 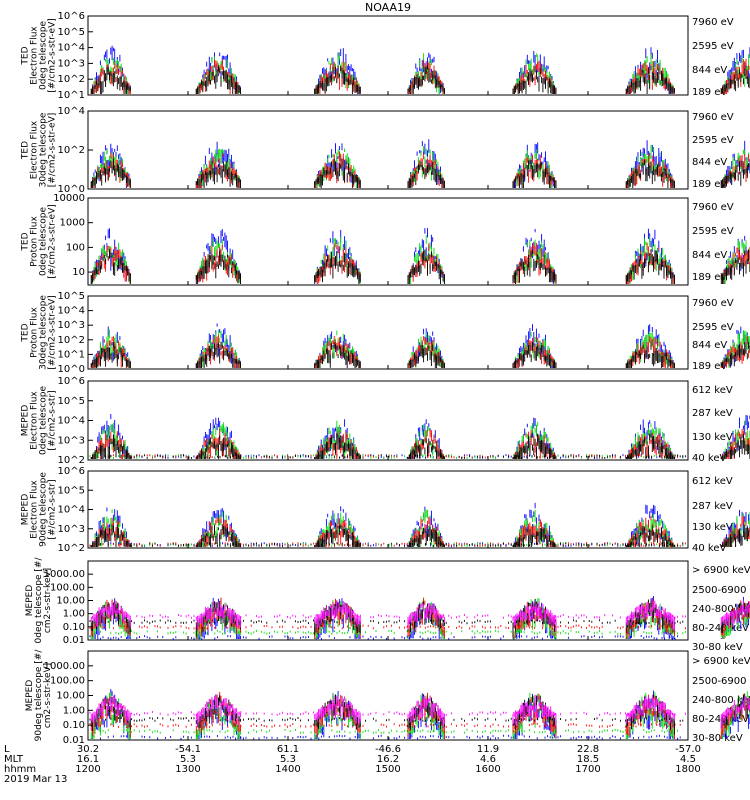 I want to click on x-tick-label: 5.3, so click(x=288, y=759).